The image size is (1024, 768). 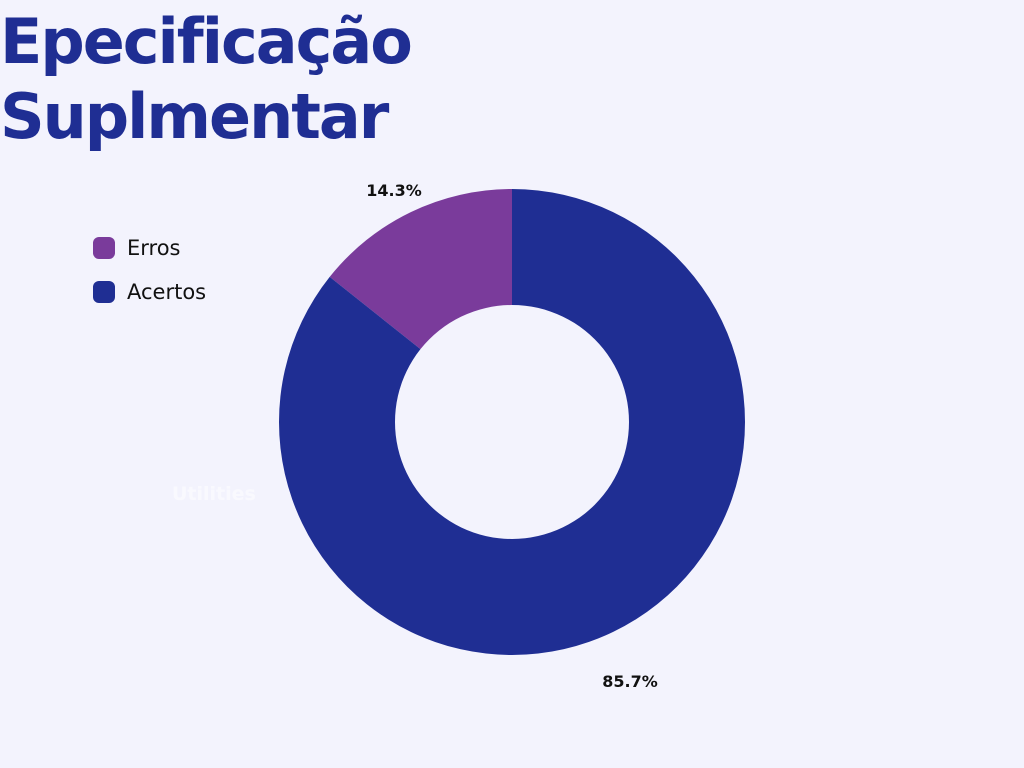 I want to click on data-label-erros: 14.3%, so click(x=394, y=190).